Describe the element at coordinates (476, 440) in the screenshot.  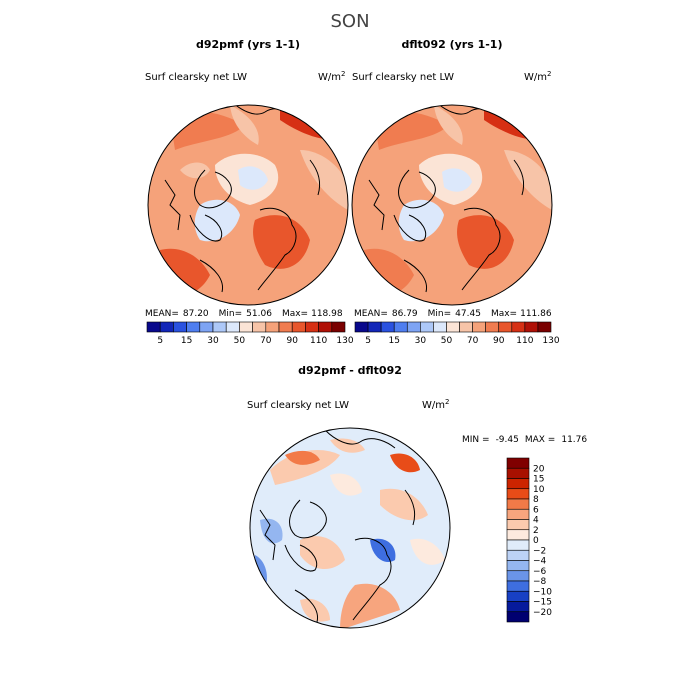
I see `min-label: MIN =` at that location.